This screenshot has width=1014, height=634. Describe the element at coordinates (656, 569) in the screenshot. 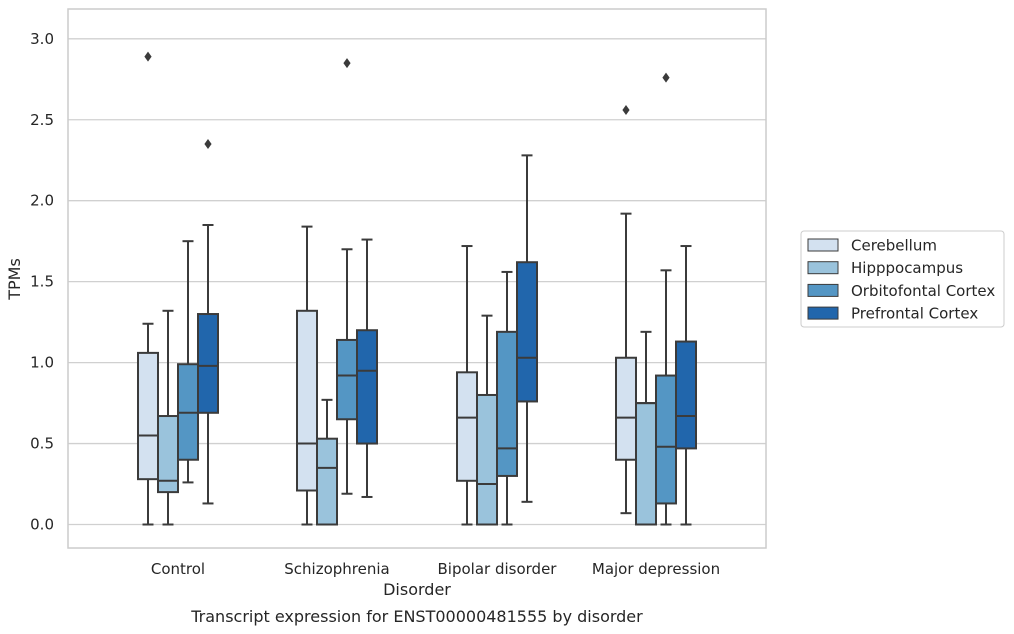

I see `x-tick-label: Major depression` at that location.